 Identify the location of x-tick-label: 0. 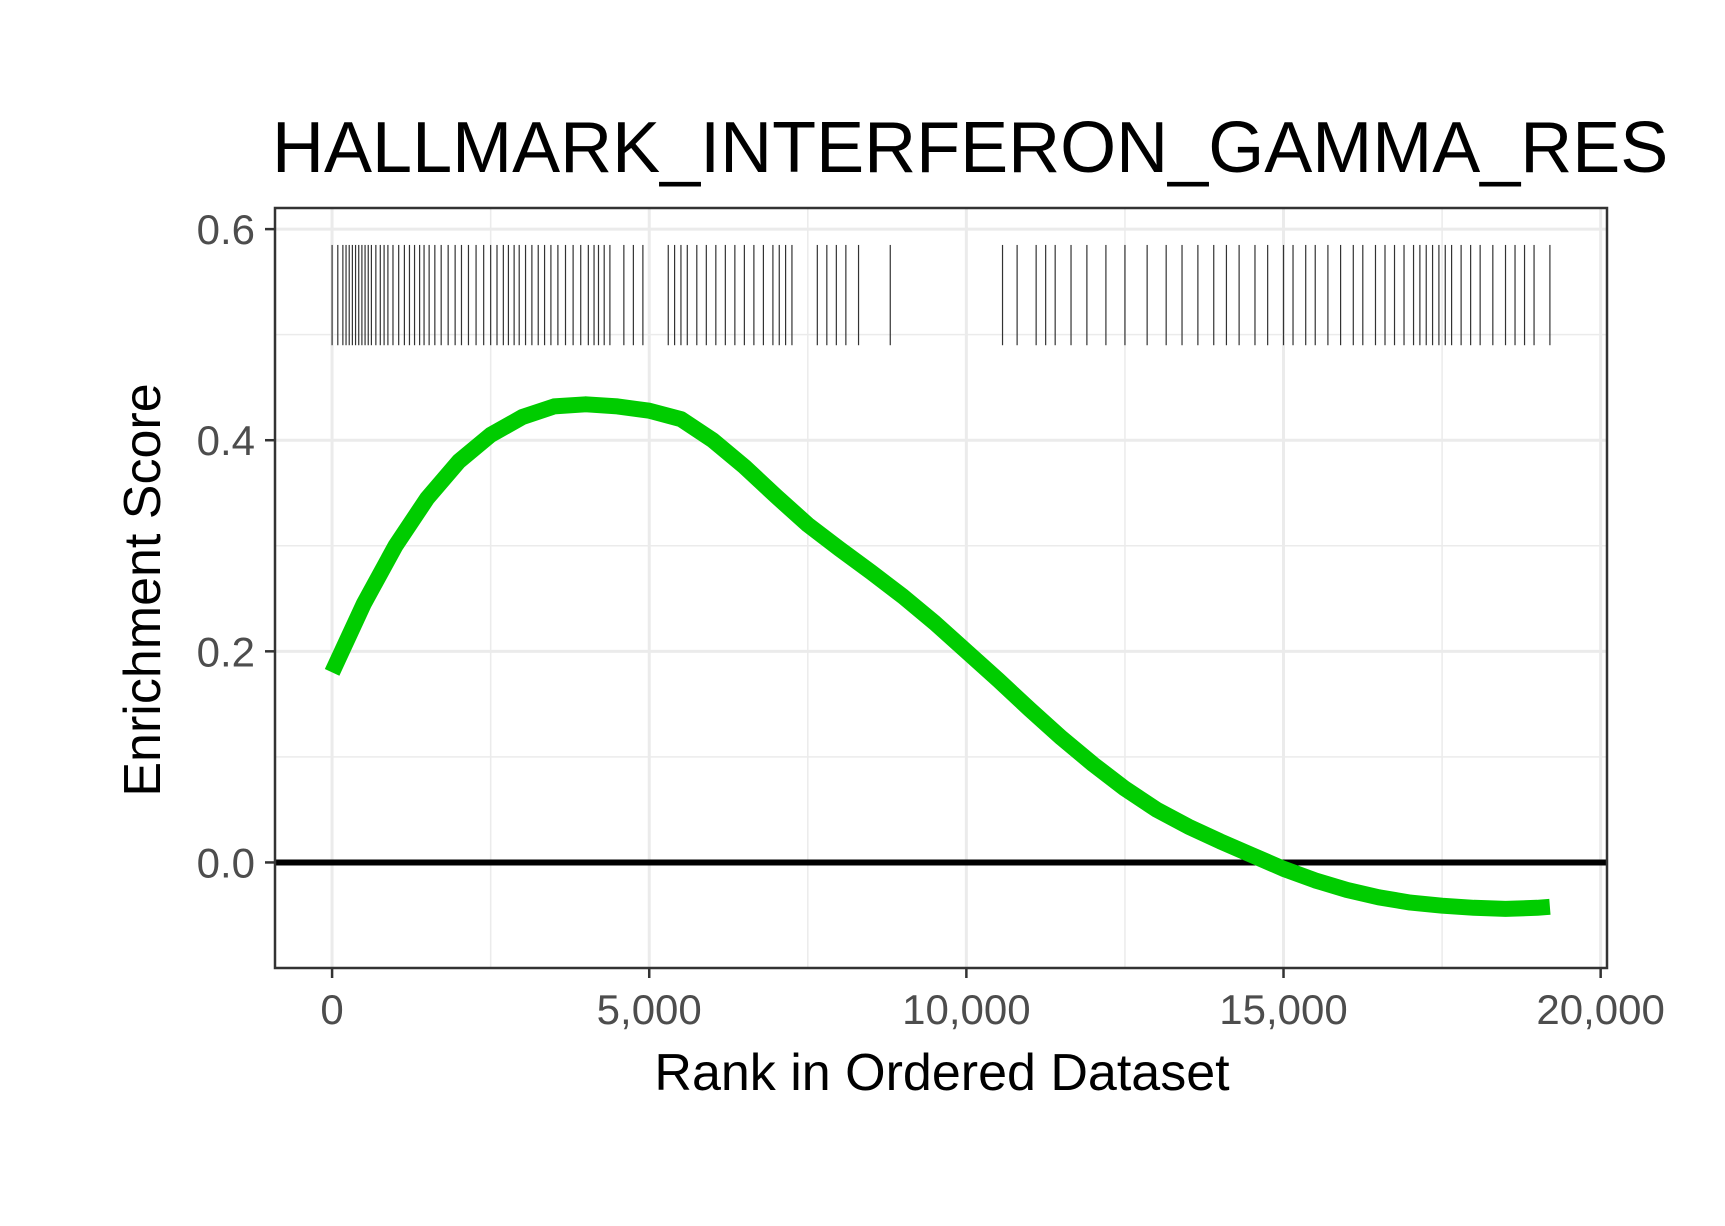
(331, 1009).